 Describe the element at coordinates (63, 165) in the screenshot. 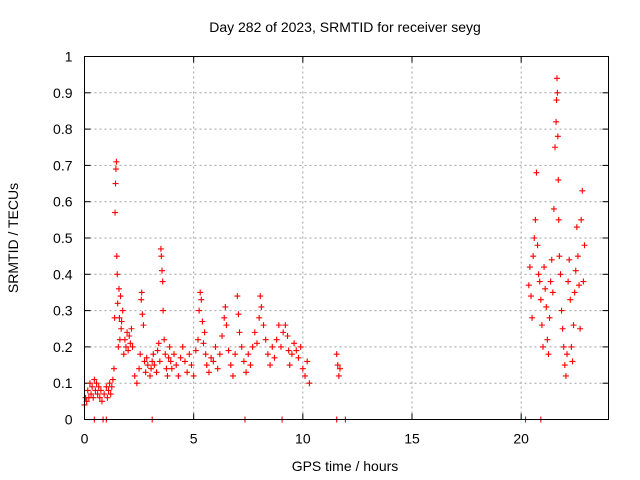

I see `y-tick-label: 0.7` at that location.